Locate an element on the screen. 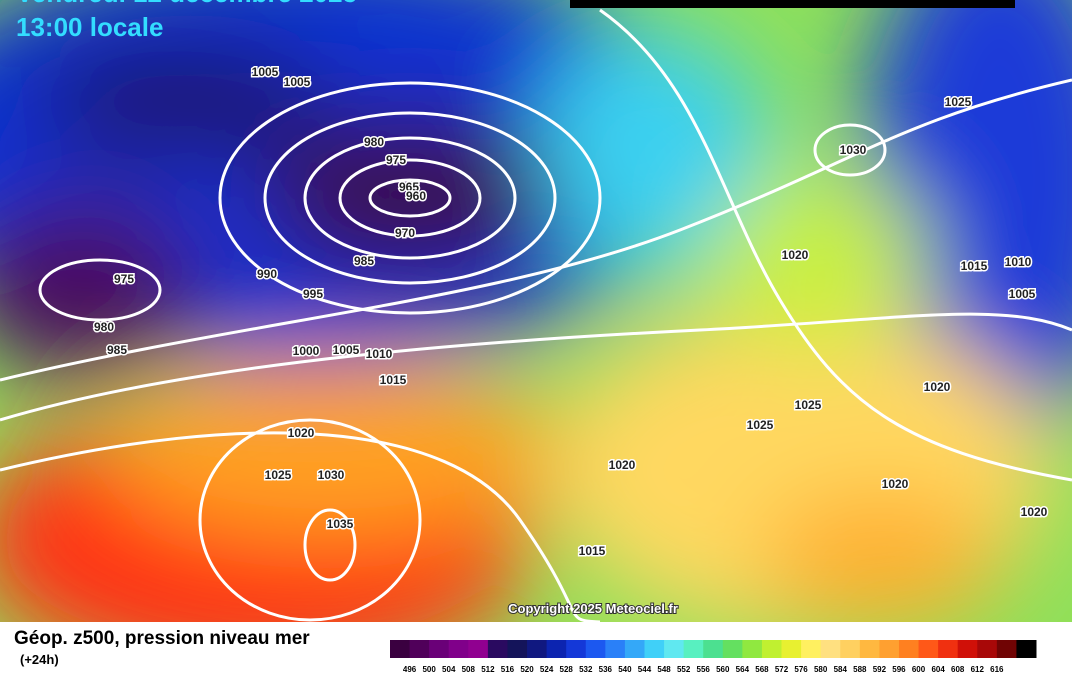  colorbar-label: 592 is located at coordinates (880, 669).